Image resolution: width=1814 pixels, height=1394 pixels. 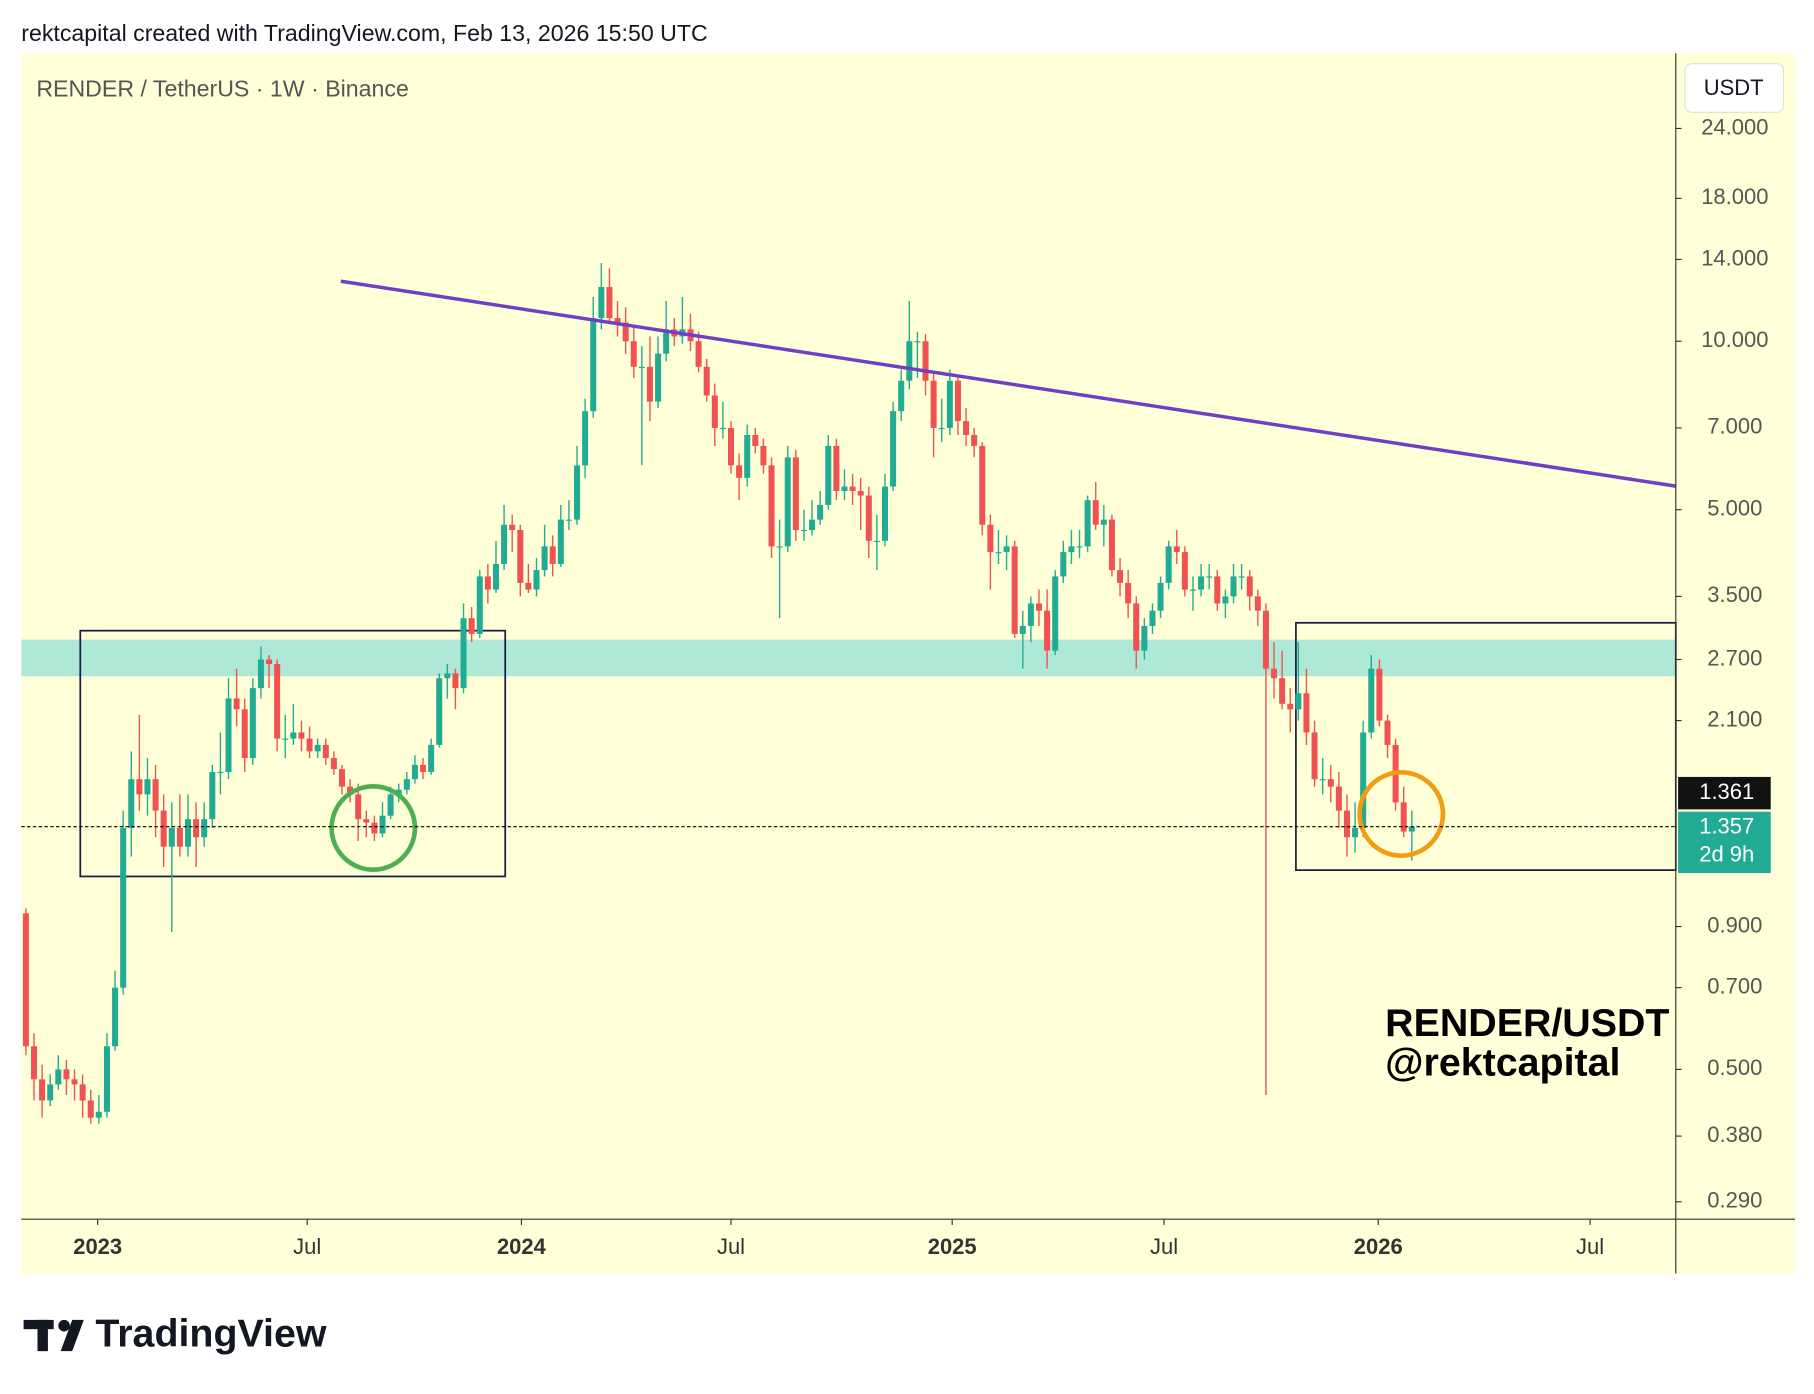 I want to click on y-tick-label: 5.000, so click(x=1734, y=508).